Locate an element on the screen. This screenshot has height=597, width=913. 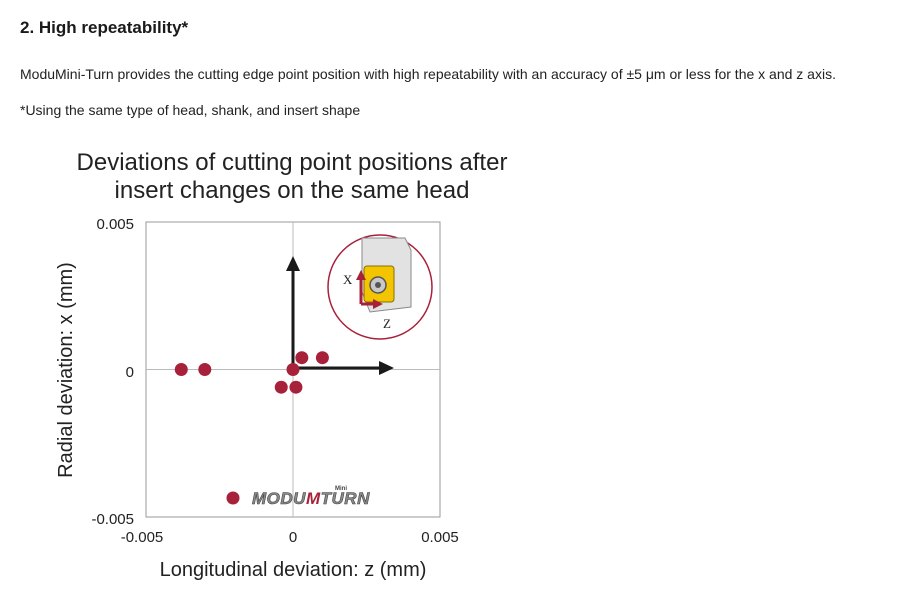
y-tick-label-zero: 0 is located at coordinates (130, 372).